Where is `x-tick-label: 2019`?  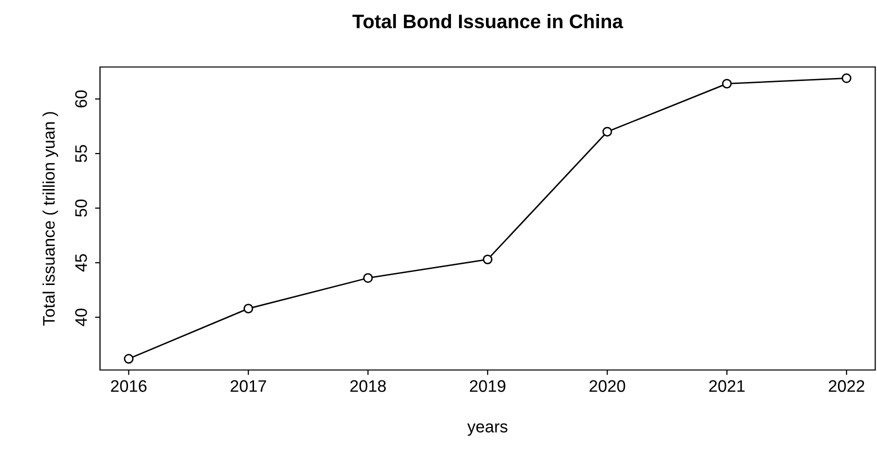
x-tick-label: 2019 is located at coordinates (488, 386).